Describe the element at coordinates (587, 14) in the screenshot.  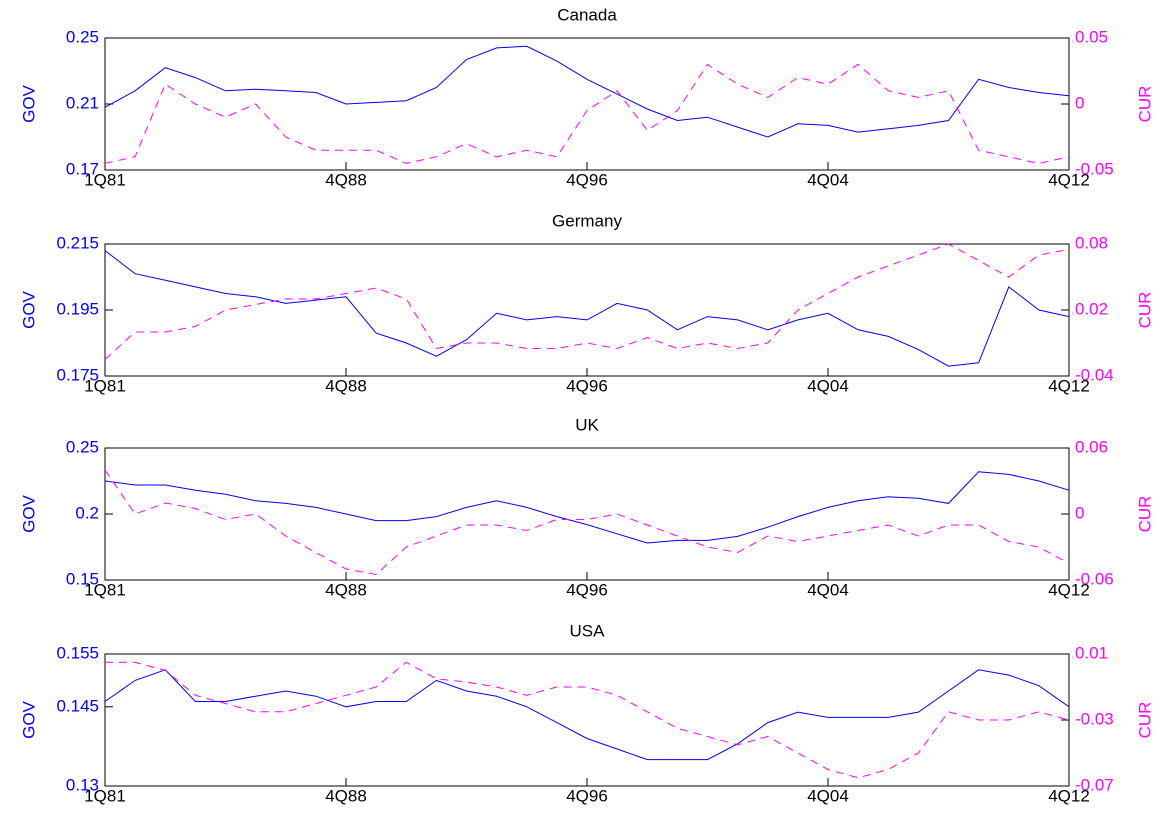
I see `subplot-title: Canada` at that location.